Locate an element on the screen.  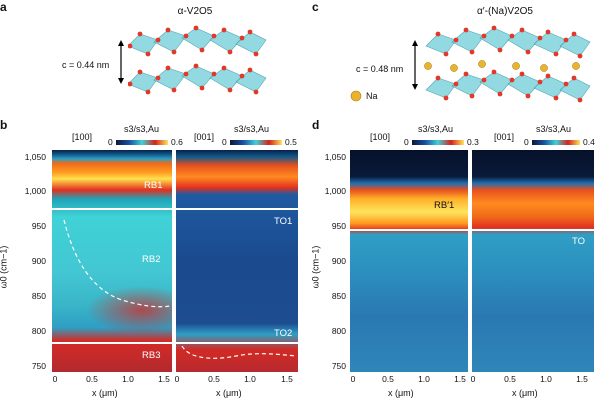
panel-b-right-cbar-max: 0.5 is located at coordinates (291, 142).